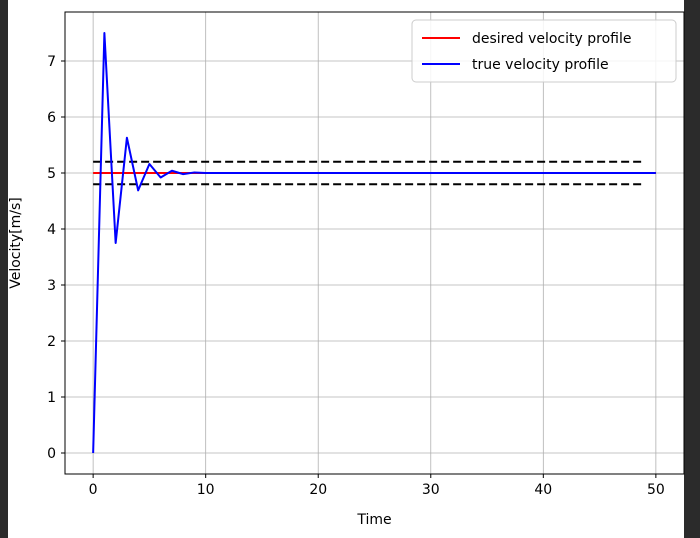 The image size is (700, 538). Describe the element at coordinates (16, 243) in the screenshot. I see `y-axis-label: Velocity[m/s]` at that location.